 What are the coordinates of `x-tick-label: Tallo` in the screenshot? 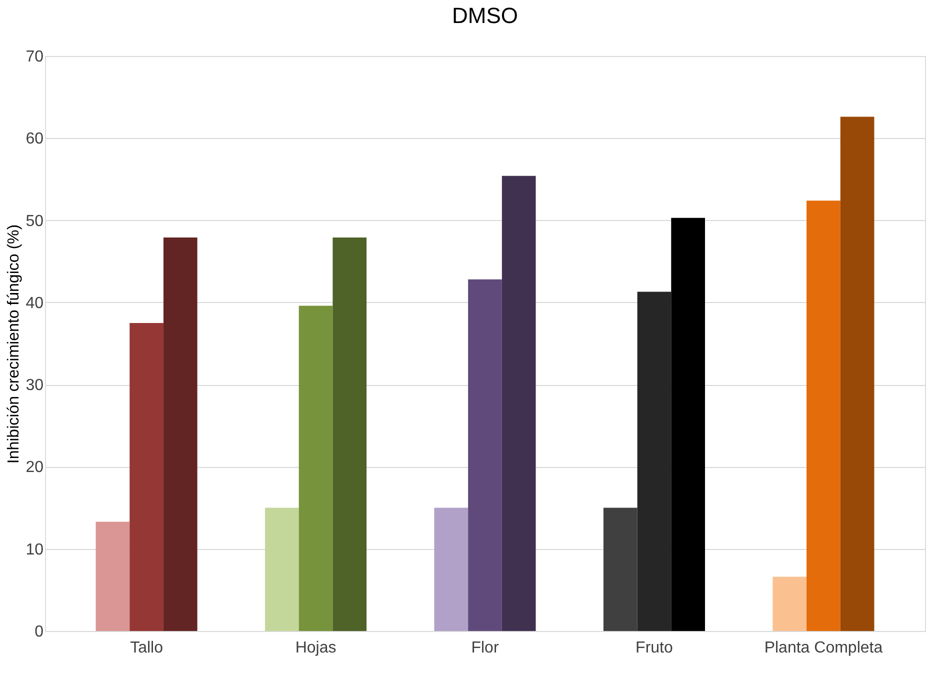 It's located at (147, 648).